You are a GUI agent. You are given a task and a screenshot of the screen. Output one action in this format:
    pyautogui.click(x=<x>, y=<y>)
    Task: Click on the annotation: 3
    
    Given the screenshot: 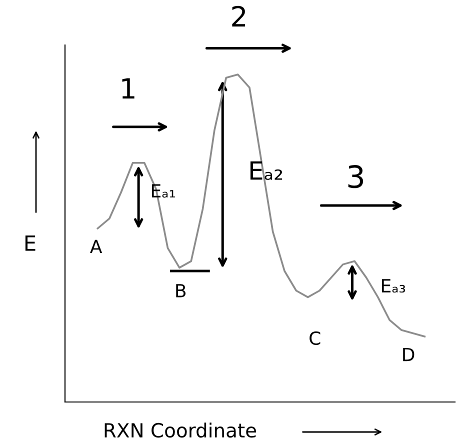 What is the action you would take?
    pyautogui.click(x=356, y=176)
    